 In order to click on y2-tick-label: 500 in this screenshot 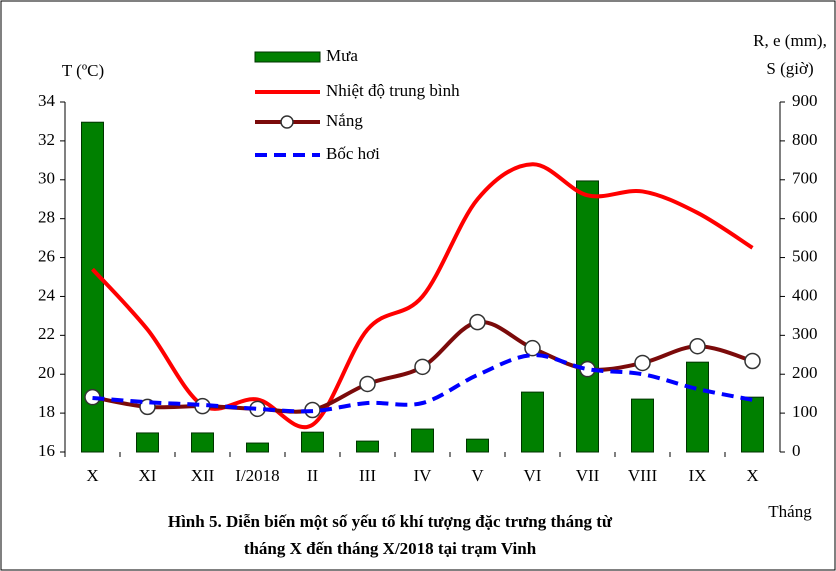, I will do `click(805, 255)`.